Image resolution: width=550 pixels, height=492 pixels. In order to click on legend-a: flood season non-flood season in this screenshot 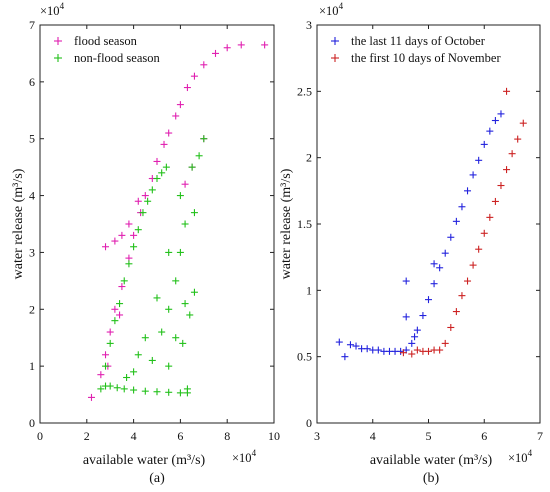, I will do `click(107, 49)`.